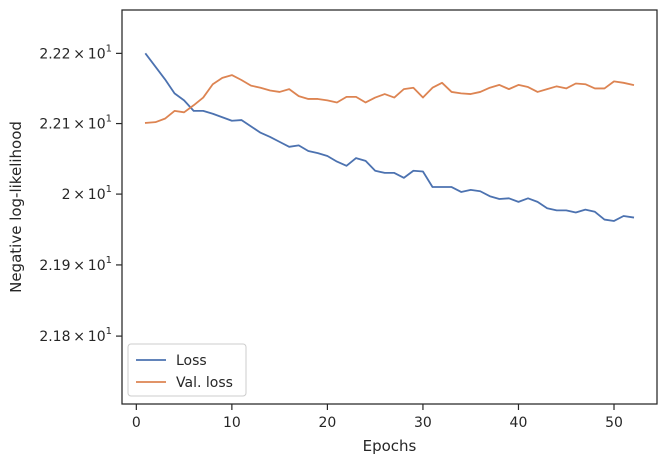 The height and width of the screenshot is (468, 667). What do you see at coordinates (16, 207) in the screenshot?
I see `y-axis-label: Negative log-likelihood` at bounding box center [16, 207].